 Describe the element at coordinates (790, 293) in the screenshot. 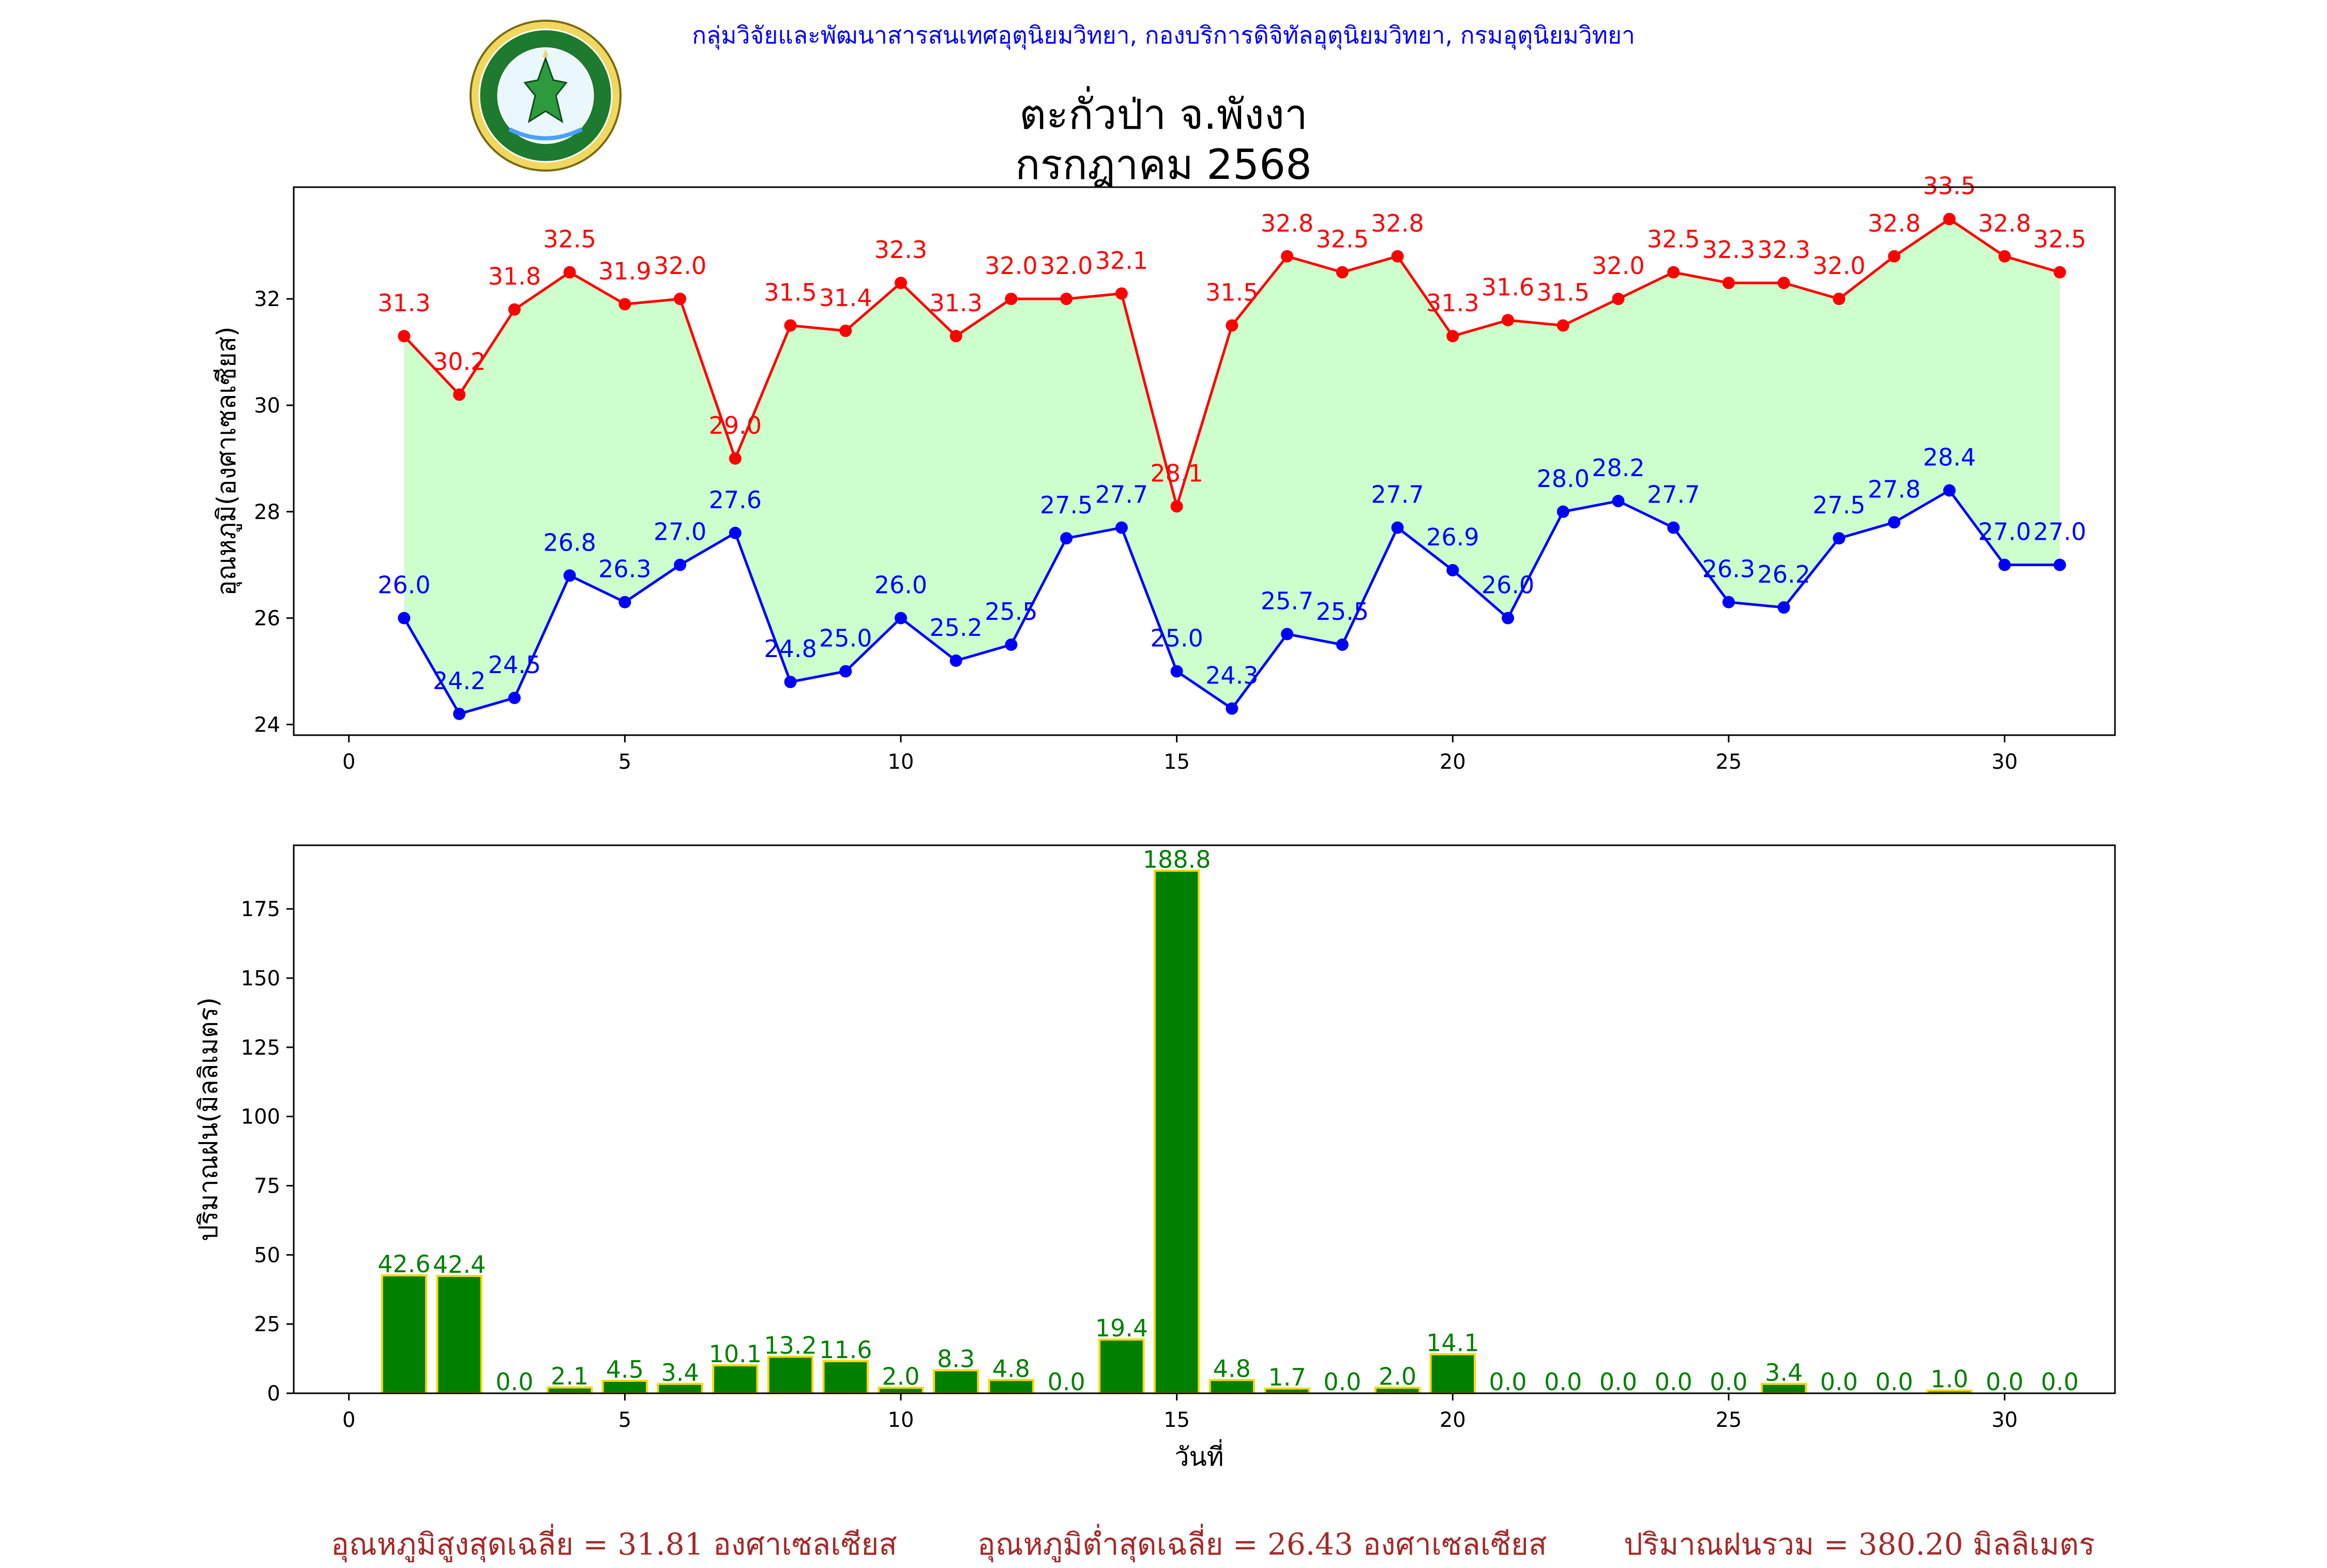

I see `max-temp-label-day-8: 31.5` at that location.